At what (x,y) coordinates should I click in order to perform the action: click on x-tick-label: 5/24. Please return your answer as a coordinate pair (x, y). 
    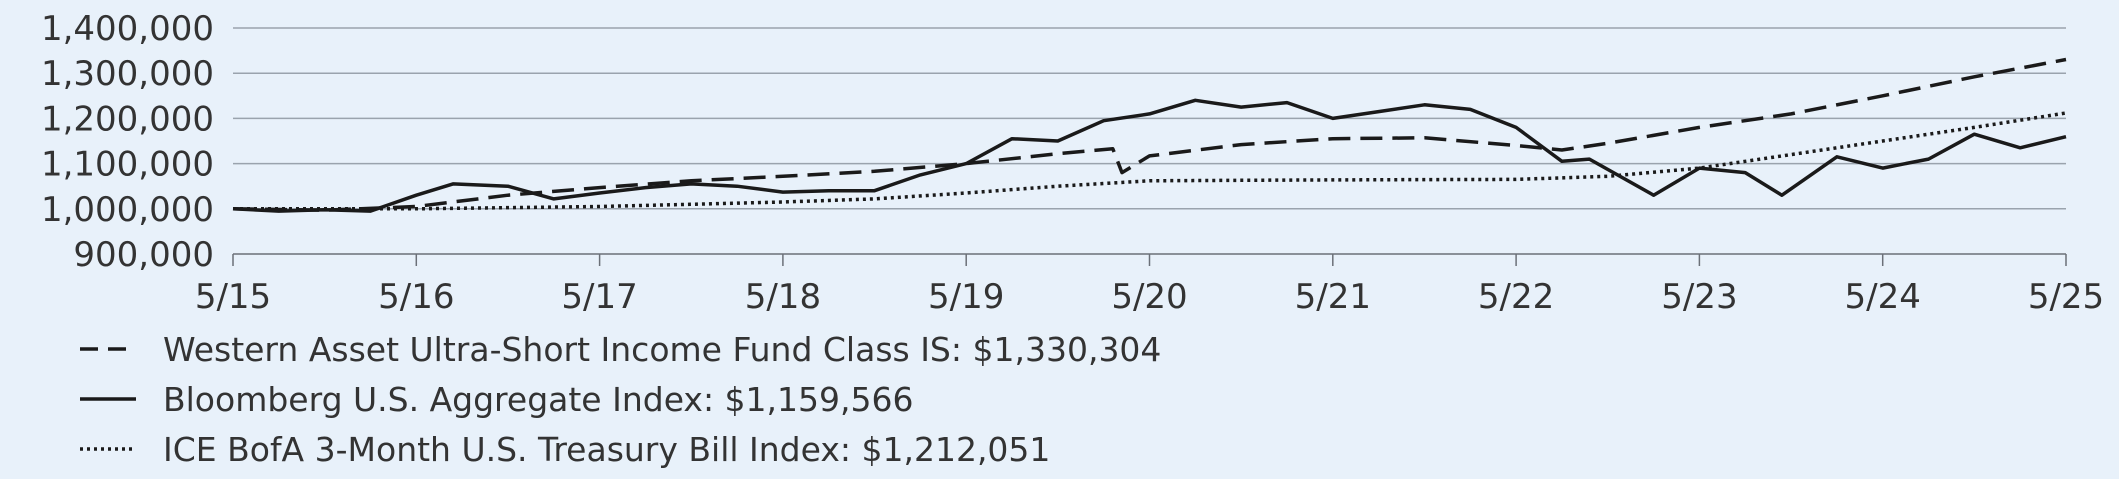
    Looking at the image, I should click on (1883, 297).